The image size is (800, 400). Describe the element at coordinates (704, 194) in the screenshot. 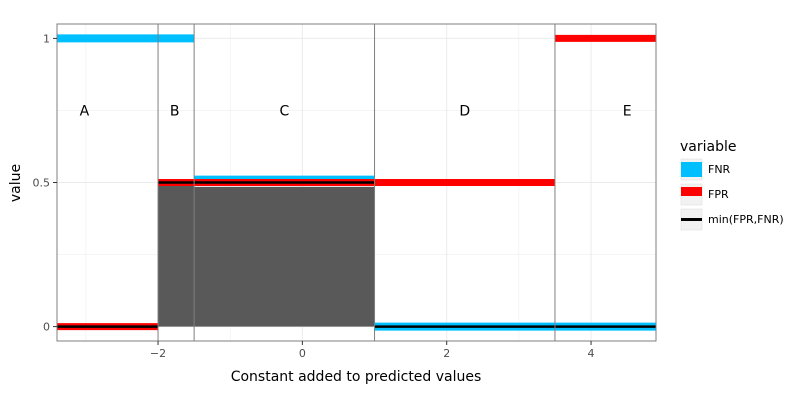

I see `legend-item-fpr: FPR` at that location.